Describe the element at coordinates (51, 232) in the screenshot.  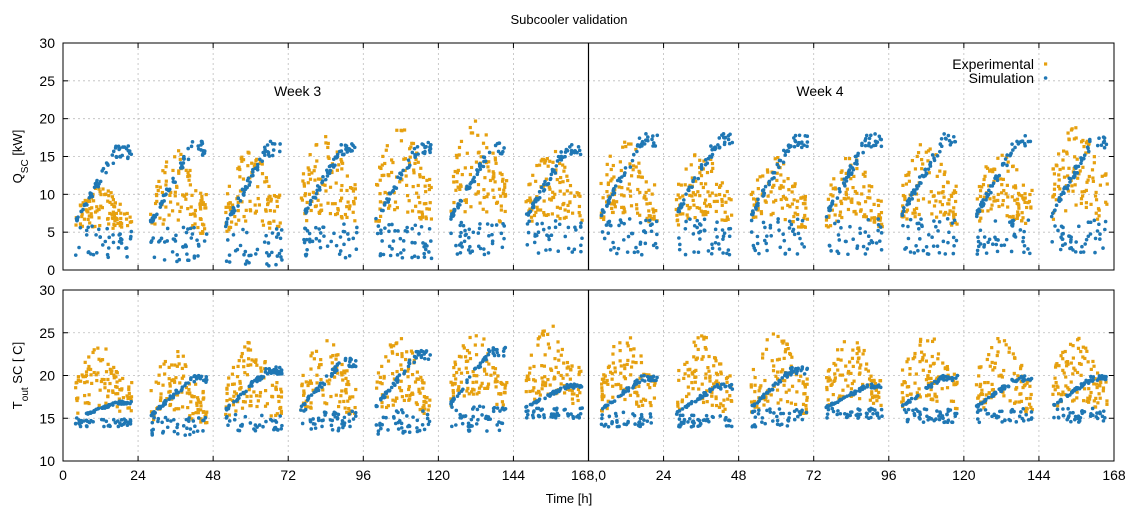
I see `y-tick-label: 5` at that location.